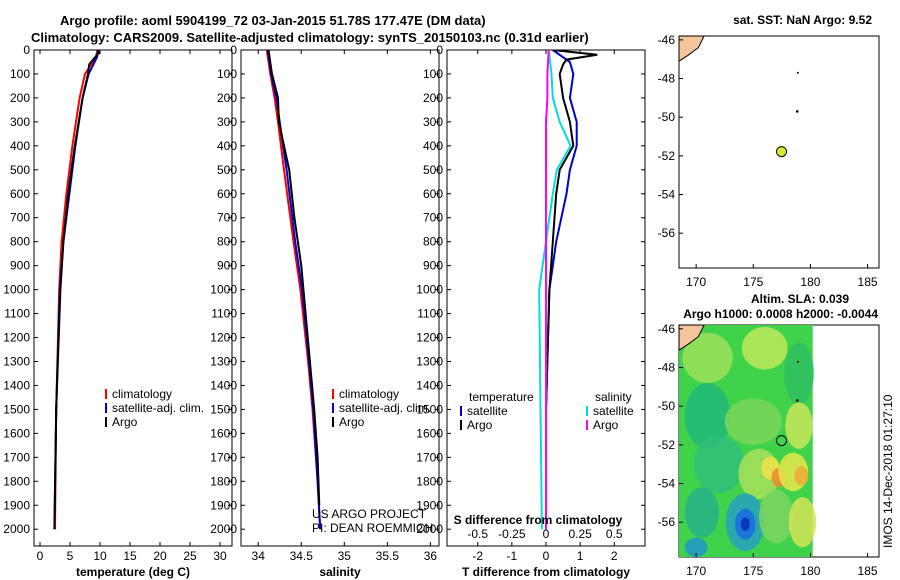  What do you see at coordinates (580, 556) in the screenshot?
I see `x-tick-label: 1` at bounding box center [580, 556].